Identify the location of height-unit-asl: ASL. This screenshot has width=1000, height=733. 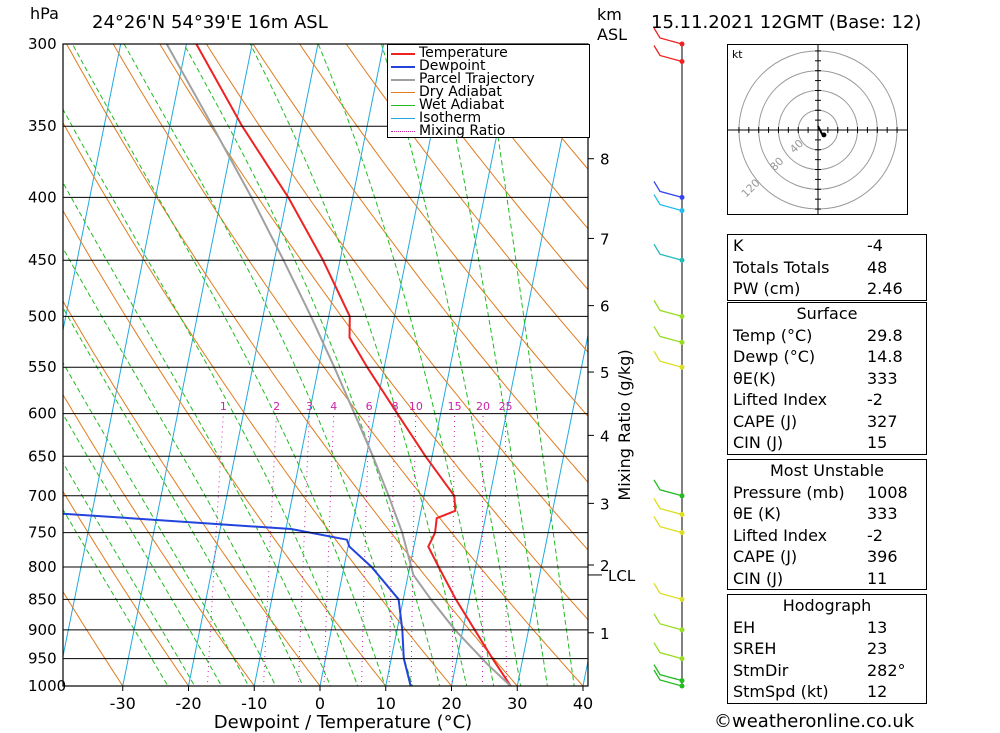
(612, 34).